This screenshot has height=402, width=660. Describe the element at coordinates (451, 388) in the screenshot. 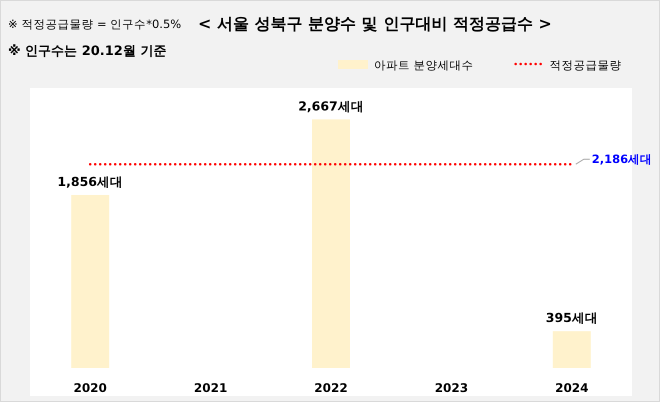

I see `x-tick-label: 2023` at that location.